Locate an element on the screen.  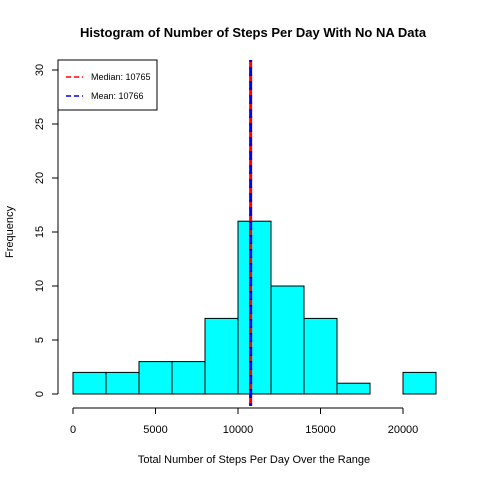
y-tick-label: 30 is located at coordinates (40, 70).